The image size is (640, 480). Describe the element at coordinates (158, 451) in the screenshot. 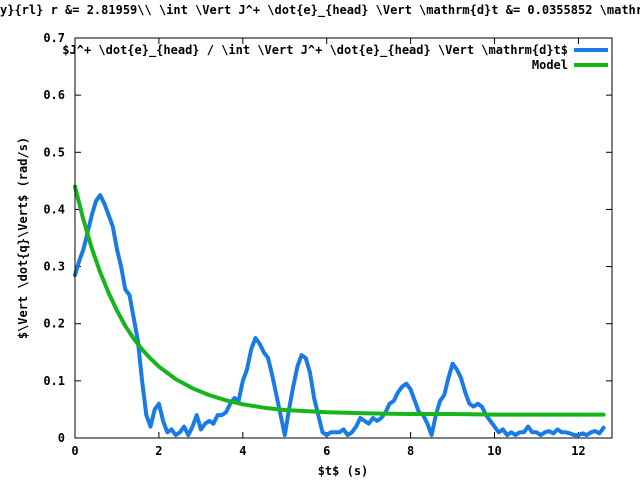

I see `x-tick-label-1: 2` at that location.